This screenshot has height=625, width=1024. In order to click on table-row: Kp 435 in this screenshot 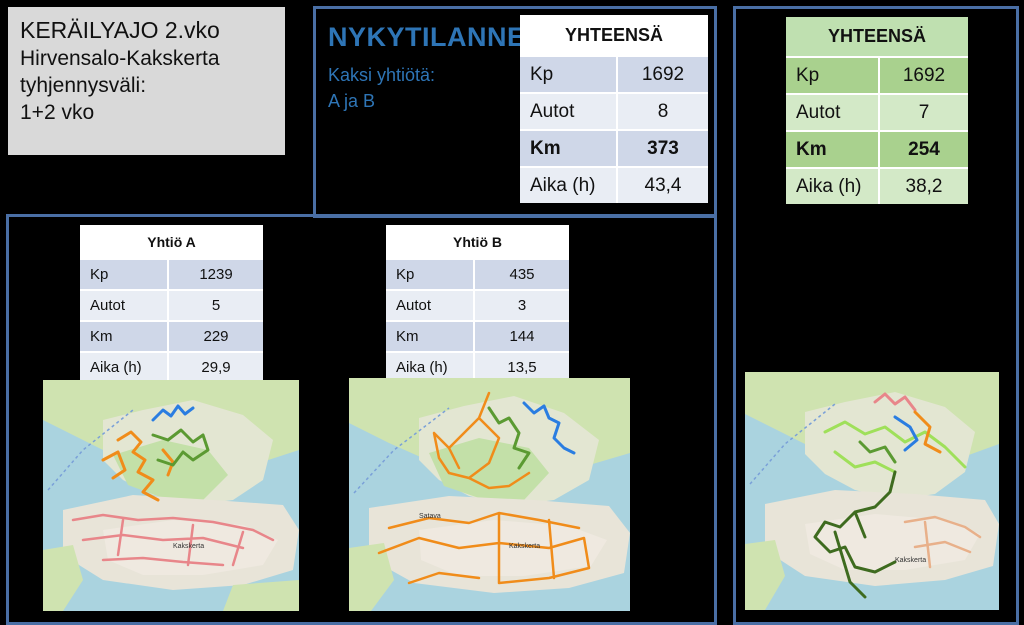, I will do `click(477, 274)`.